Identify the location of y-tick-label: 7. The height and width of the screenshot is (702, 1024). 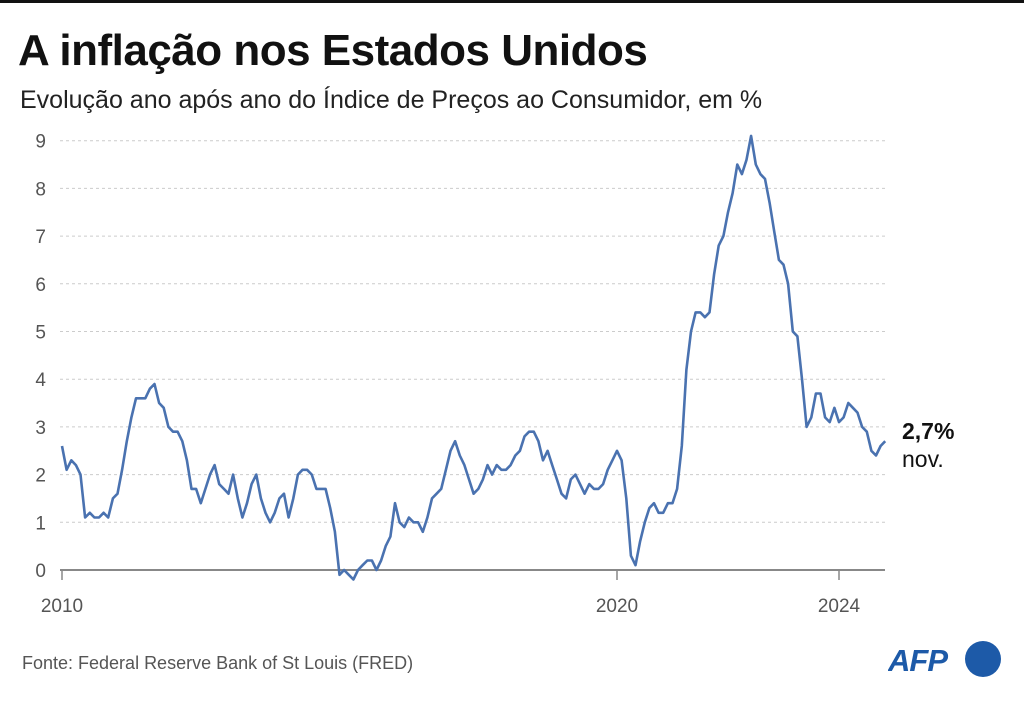
(40, 237).